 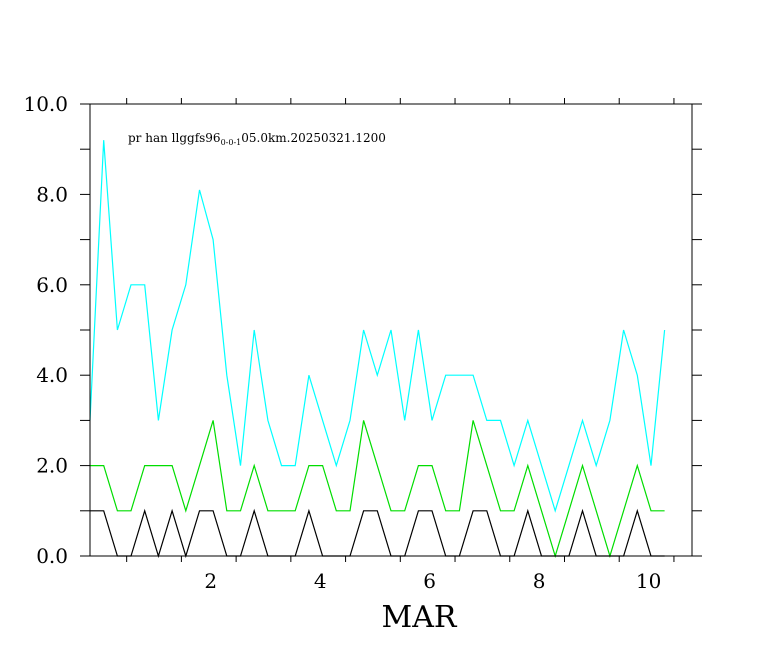 I want to click on y-tick-label: 2.0, so click(x=52, y=466).